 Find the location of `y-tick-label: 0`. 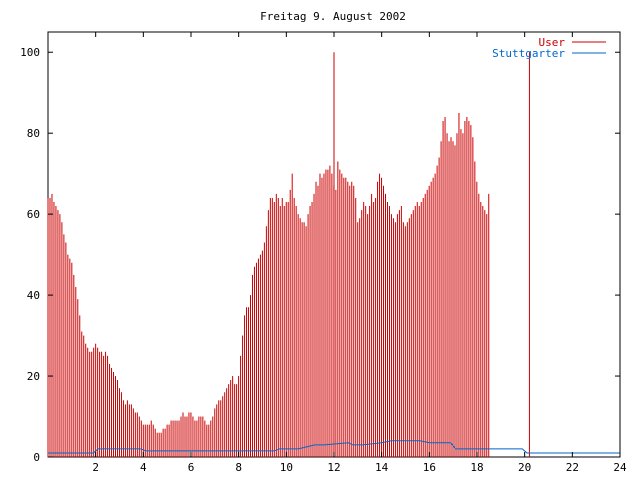

y-tick-label: 0 is located at coordinates (36, 457).